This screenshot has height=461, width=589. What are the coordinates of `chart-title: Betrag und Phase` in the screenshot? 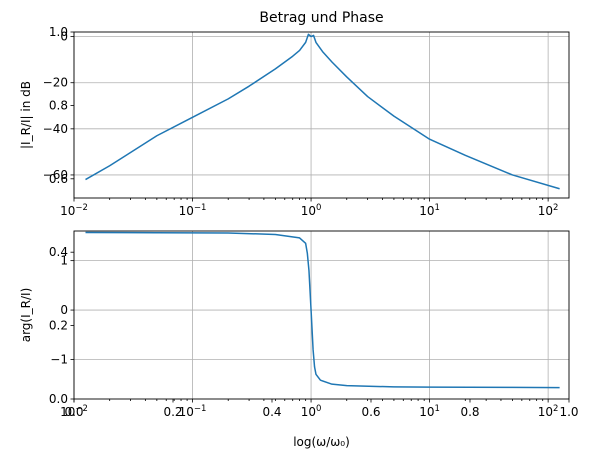 It's located at (321, 18).